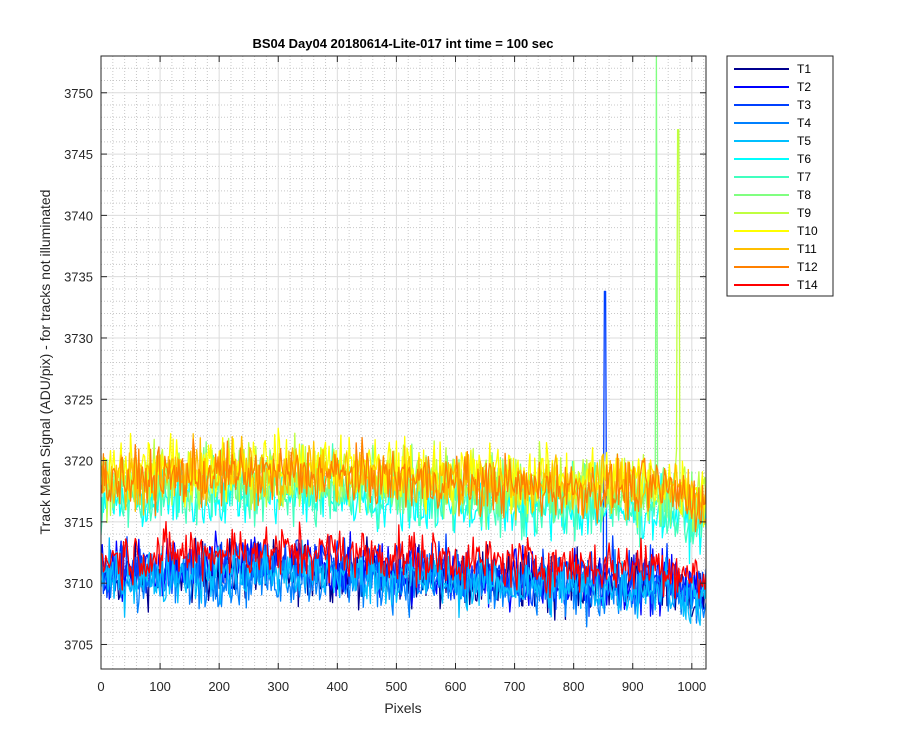 The image size is (900, 750). Describe the element at coordinates (776, 285) in the screenshot. I see `legend-item: T14` at that location.